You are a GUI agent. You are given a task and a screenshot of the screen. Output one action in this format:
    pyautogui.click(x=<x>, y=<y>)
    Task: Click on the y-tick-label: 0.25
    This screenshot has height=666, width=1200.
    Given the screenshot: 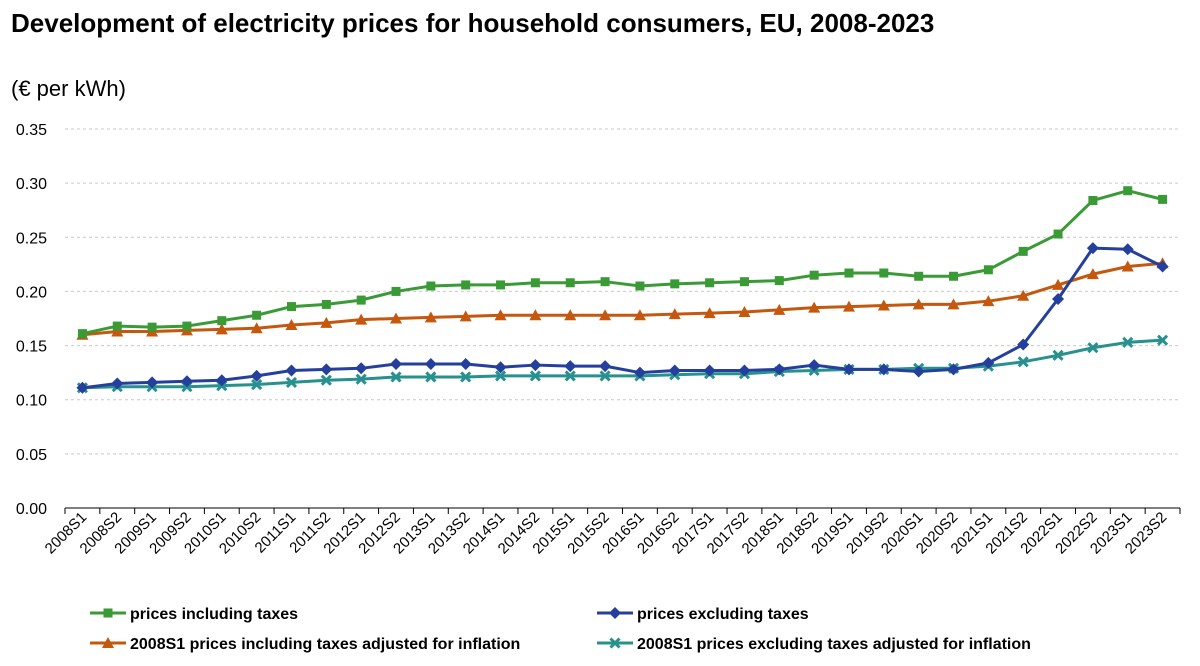 What is the action you would take?
    pyautogui.click(x=31, y=238)
    